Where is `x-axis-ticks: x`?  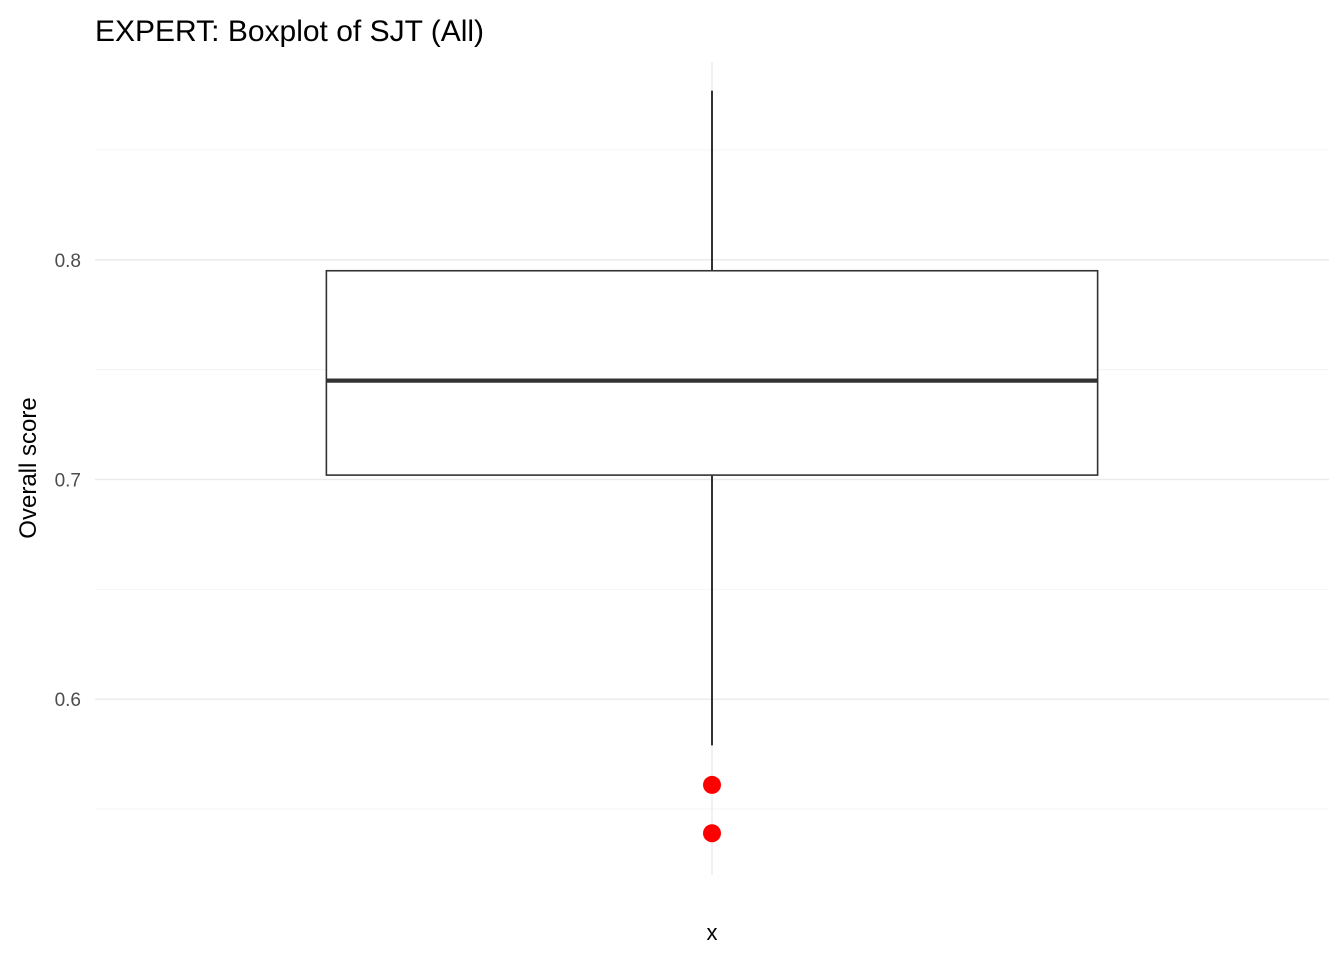
x-axis-ticks: x is located at coordinates (712, 932).